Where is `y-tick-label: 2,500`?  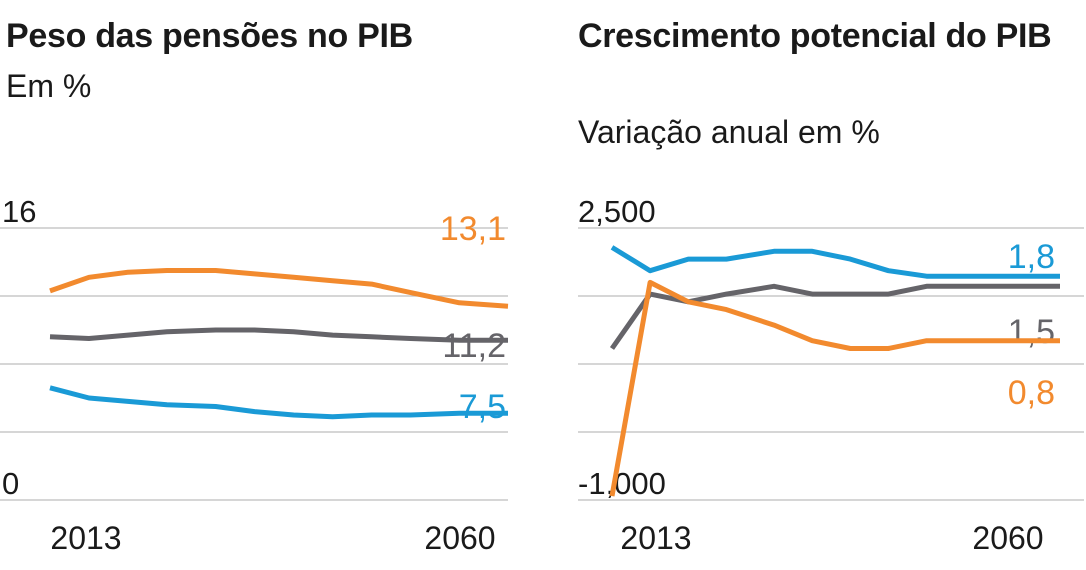 y-tick-label: 2,500 is located at coordinates (617, 211).